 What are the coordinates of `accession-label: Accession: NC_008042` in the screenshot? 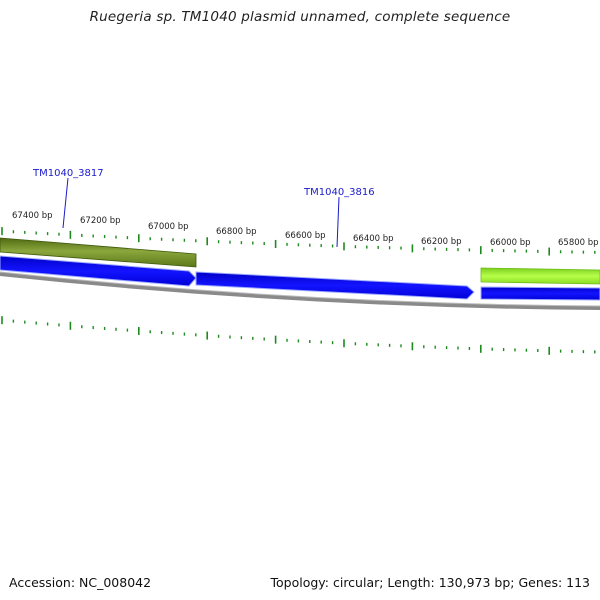 It's located at (80, 582).